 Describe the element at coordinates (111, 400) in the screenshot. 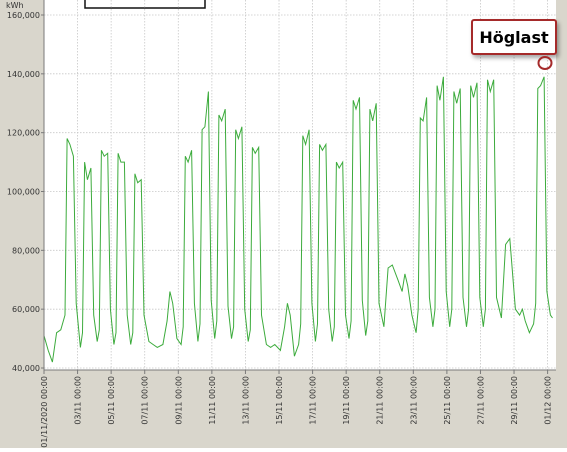

I see `x-tick-label: 05/11 00:00` at that location.